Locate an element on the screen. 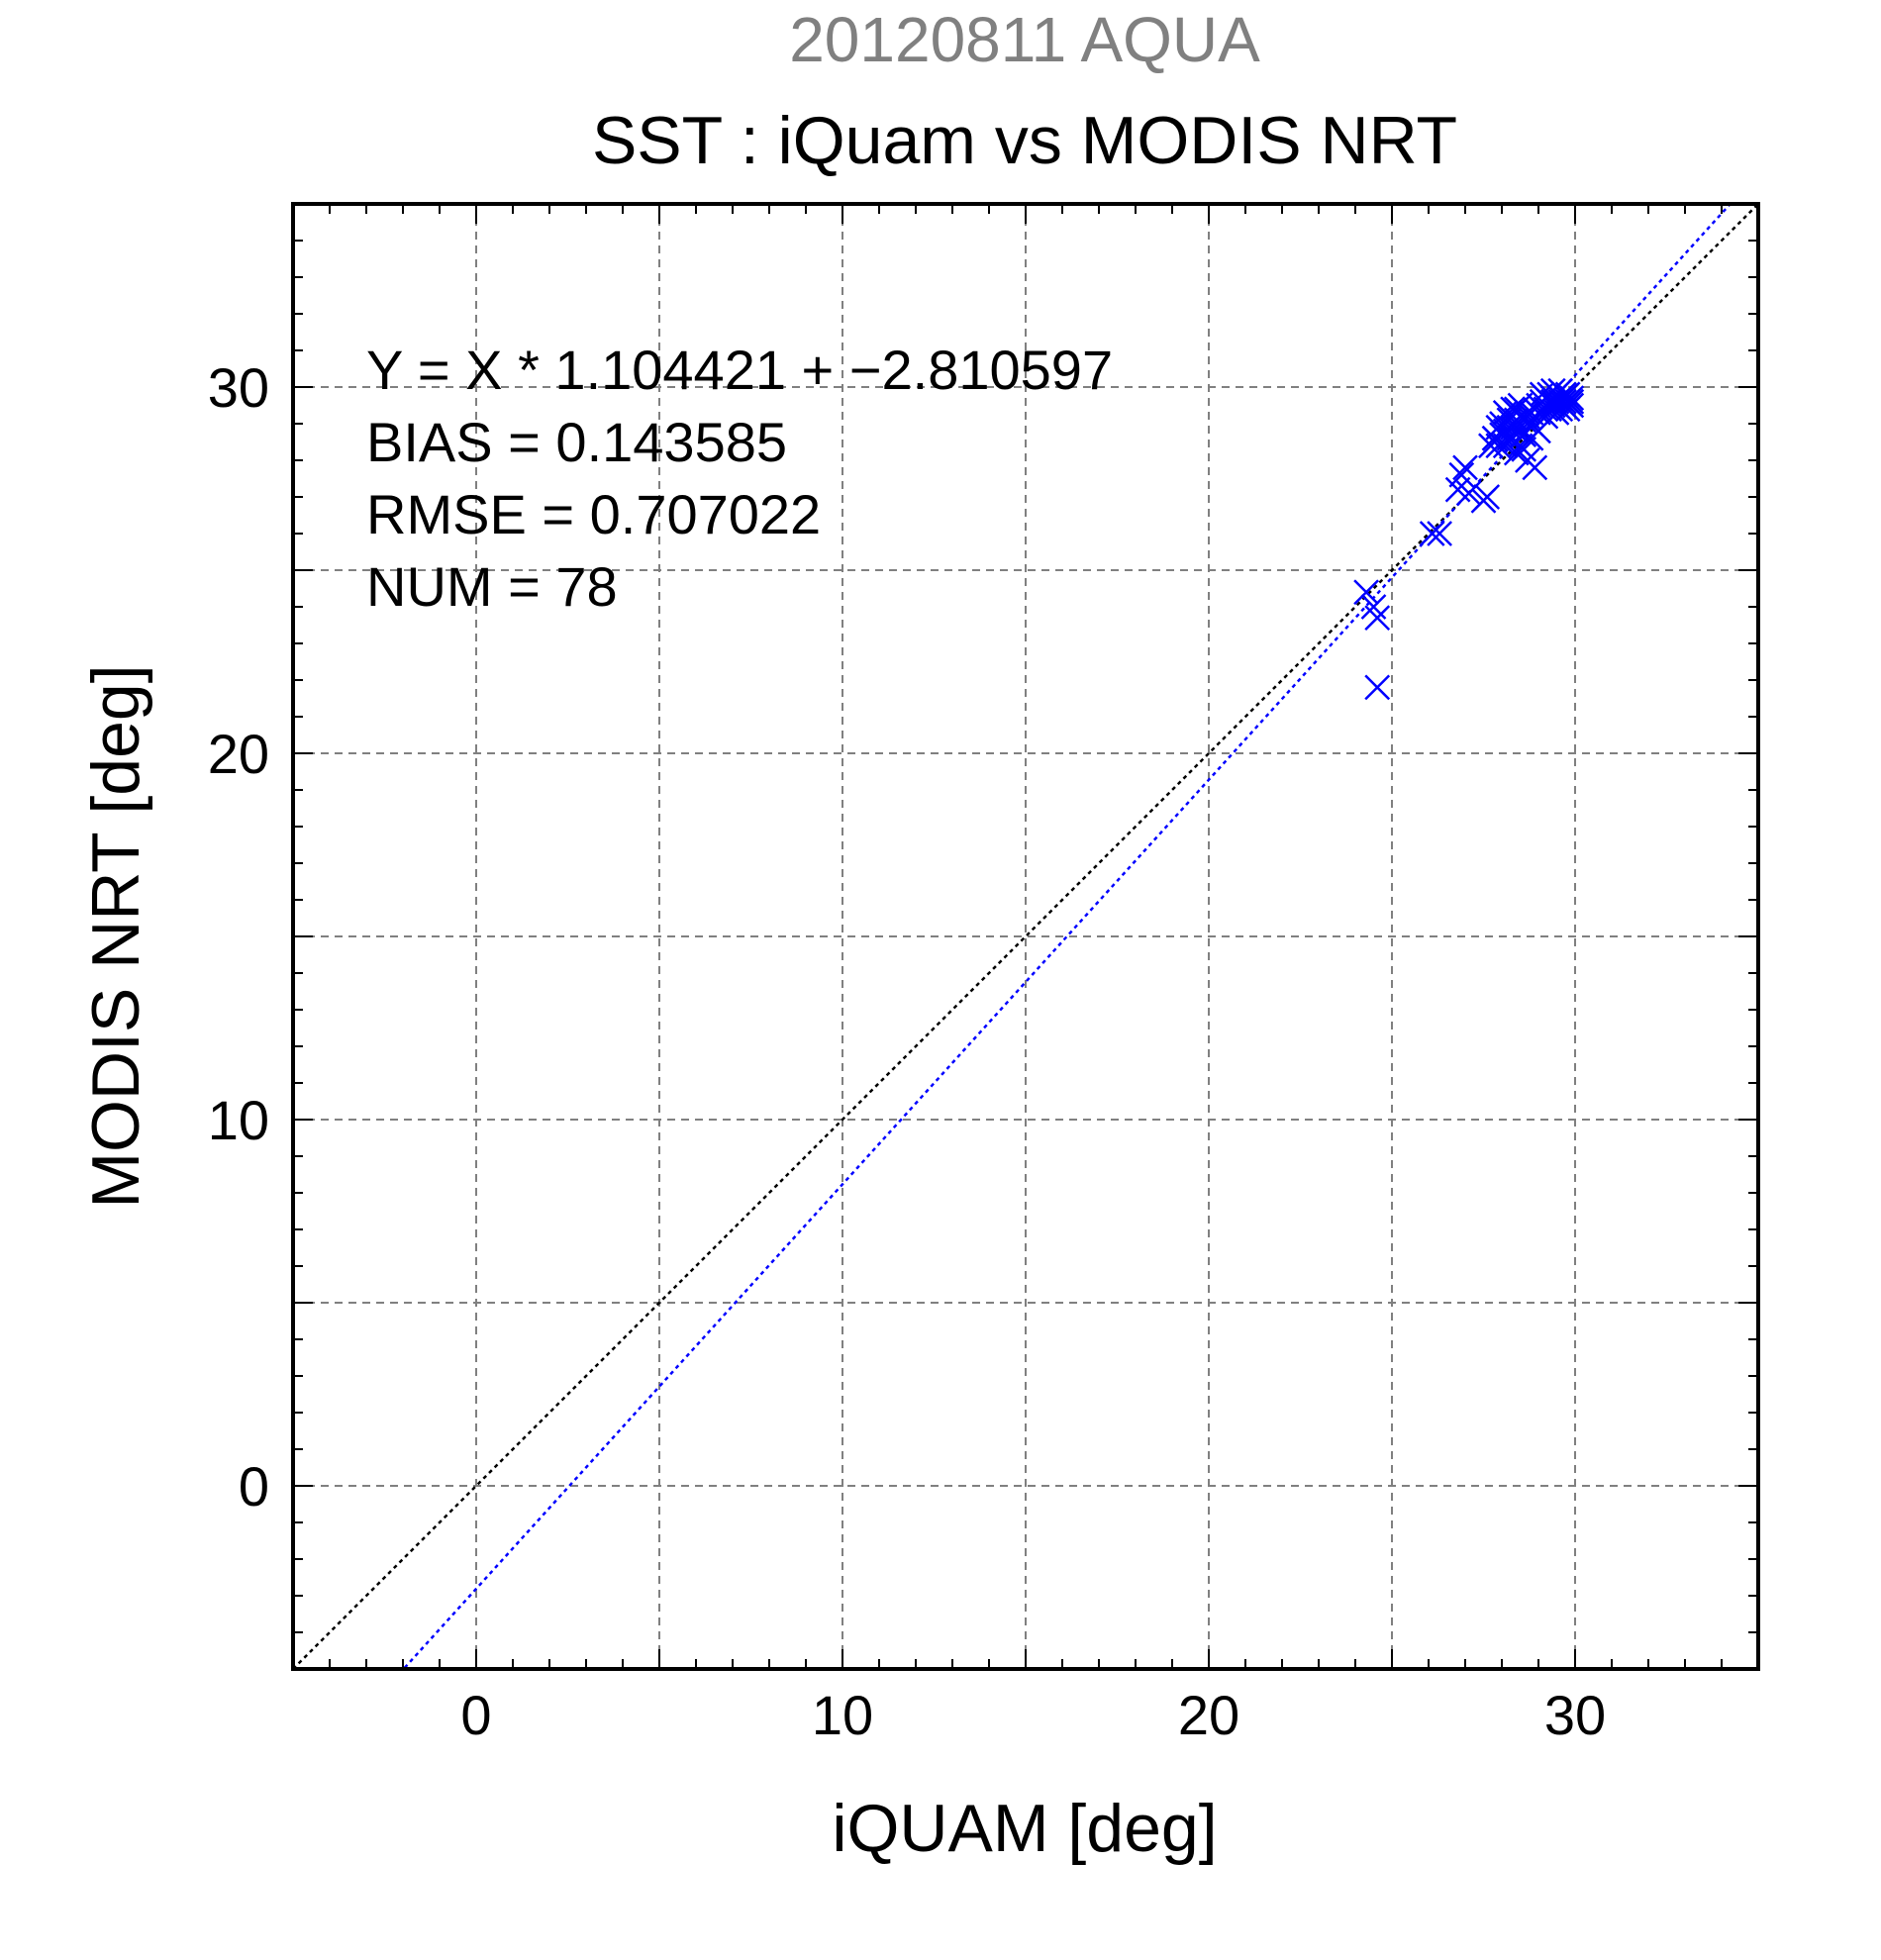 This screenshot has height=1960, width=1881. chart-title: SST : iQuam vs MODIS NRT is located at coordinates (1025, 140).